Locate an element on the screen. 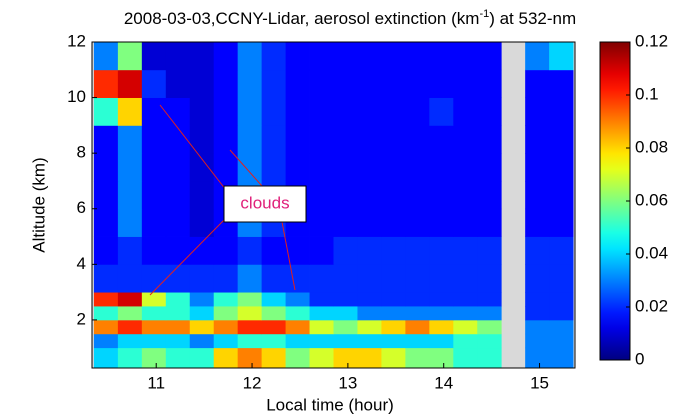 The width and height of the screenshot is (700, 420). y-tick-label: 8 is located at coordinates (81, 152).